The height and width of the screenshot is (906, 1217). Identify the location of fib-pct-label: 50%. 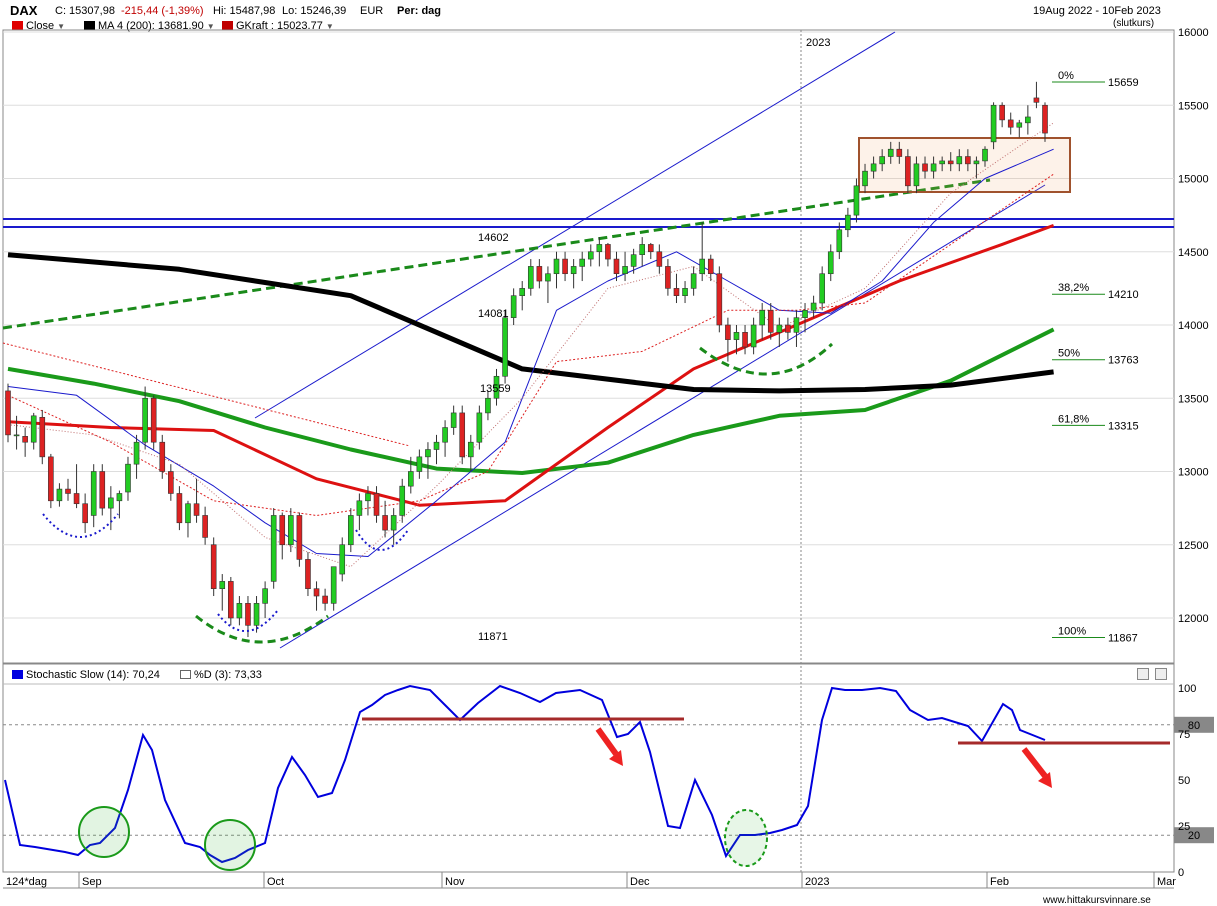
(1069, 354).